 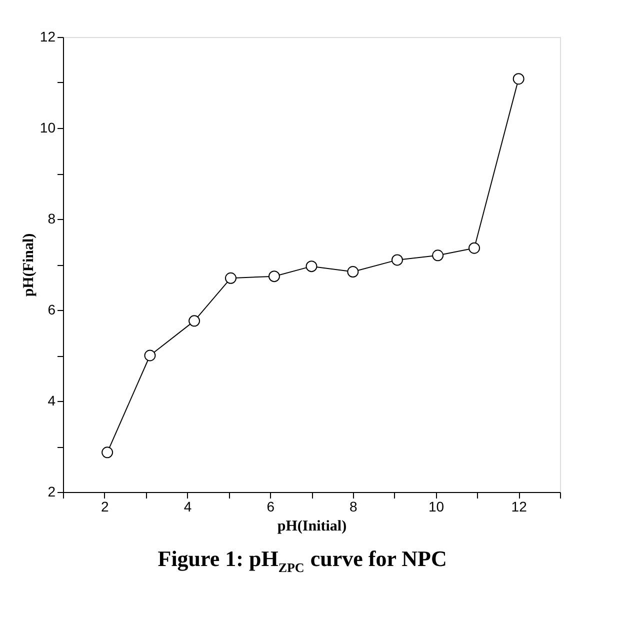 I want to click on x-tick-label: 4, so click(x=188, y=506).